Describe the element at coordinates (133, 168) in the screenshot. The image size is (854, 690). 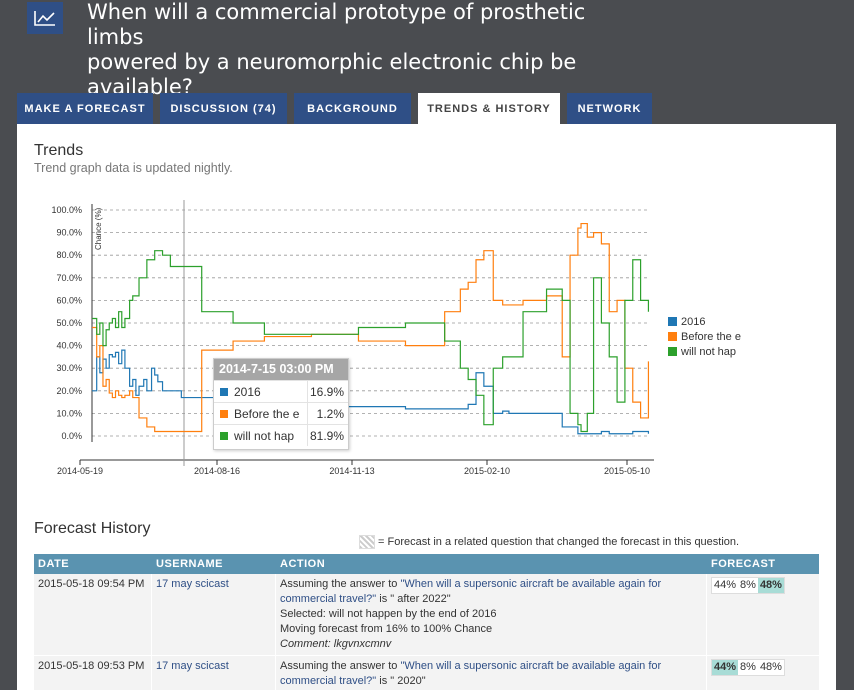
I see `trends-subtitle: Trend graph data is updated nightly.` at that location.